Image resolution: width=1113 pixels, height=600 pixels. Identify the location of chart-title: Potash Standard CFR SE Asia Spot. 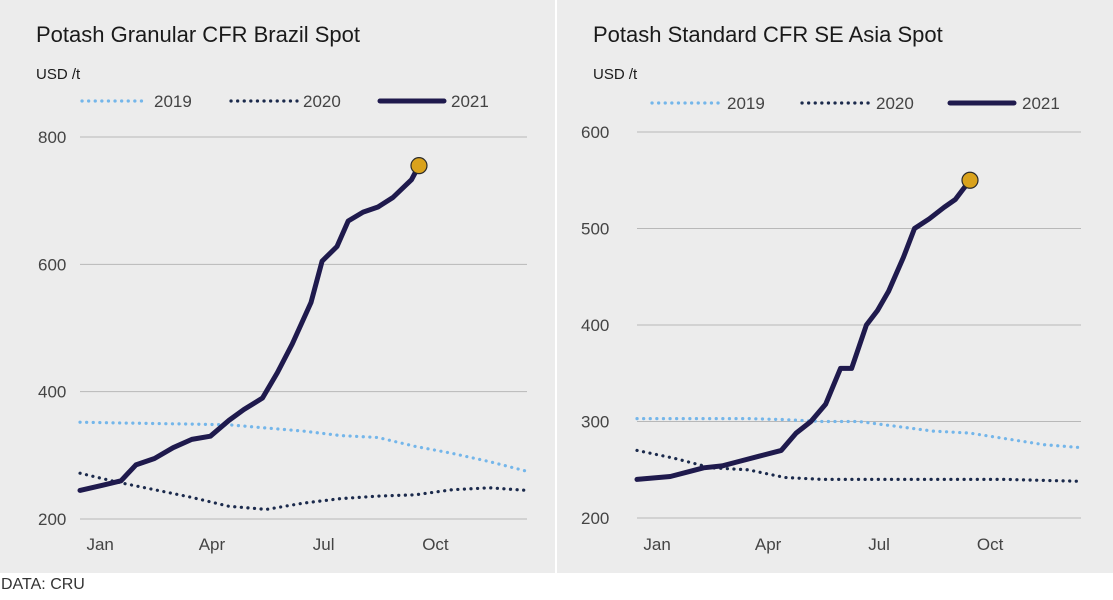
(768, 34).